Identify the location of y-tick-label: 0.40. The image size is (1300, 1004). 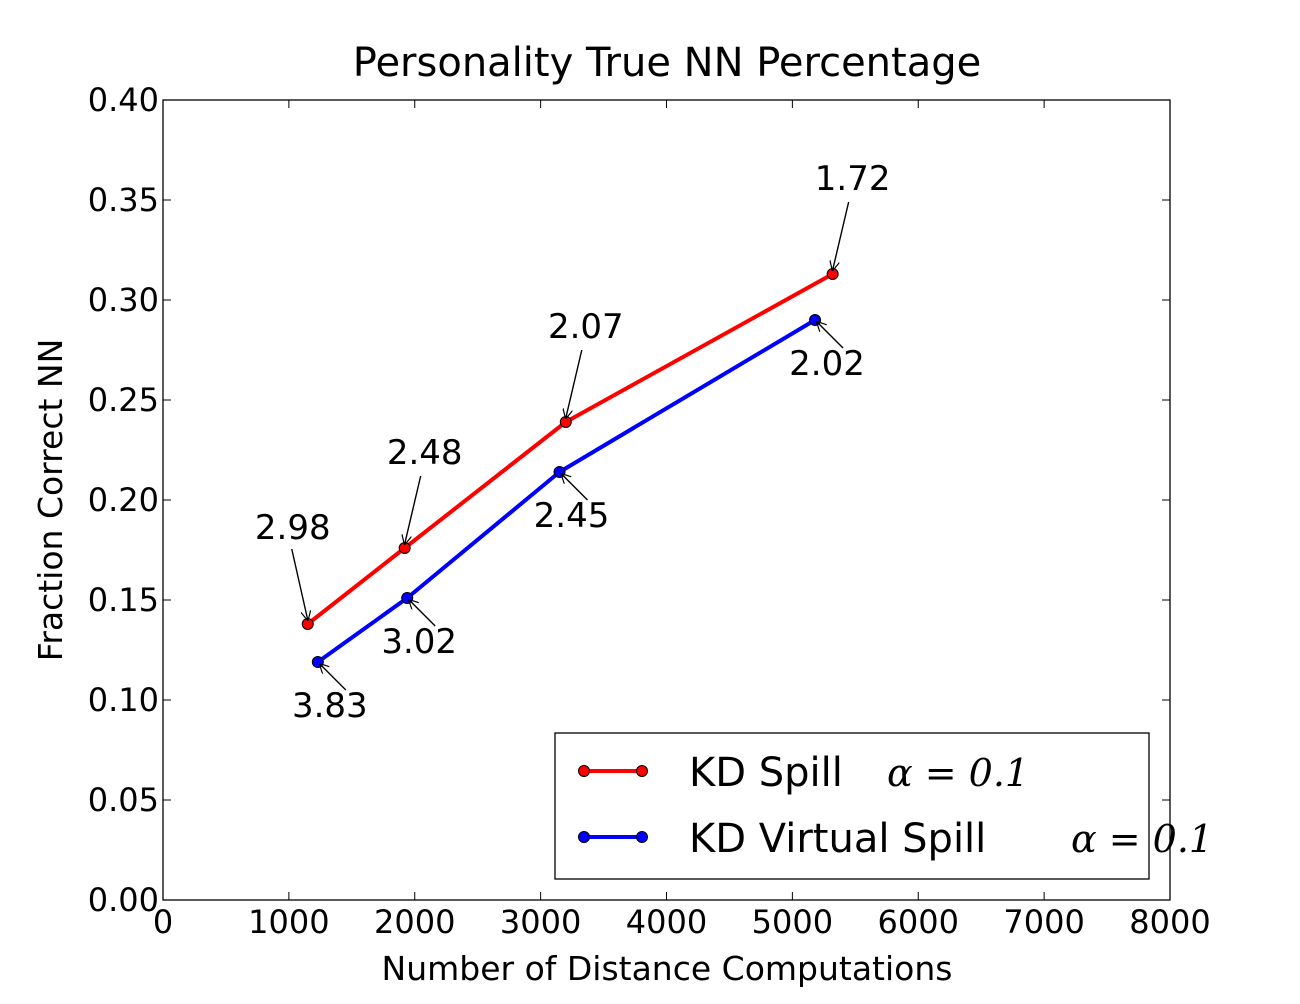
(123, 100).